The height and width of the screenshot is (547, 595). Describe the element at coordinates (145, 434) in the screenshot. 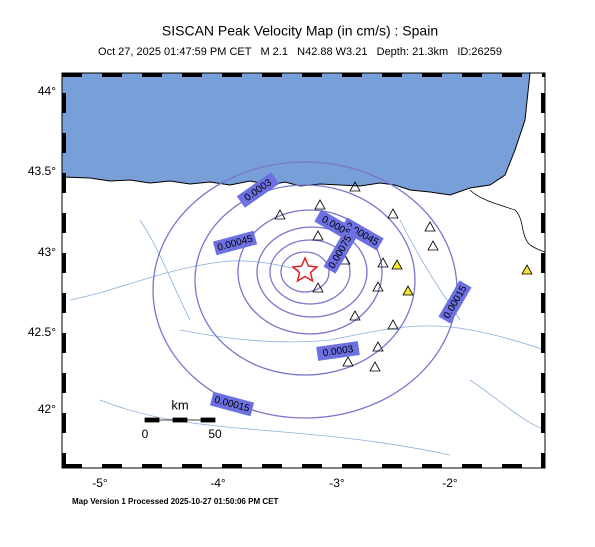

I see `scale-start: 0` at that location.